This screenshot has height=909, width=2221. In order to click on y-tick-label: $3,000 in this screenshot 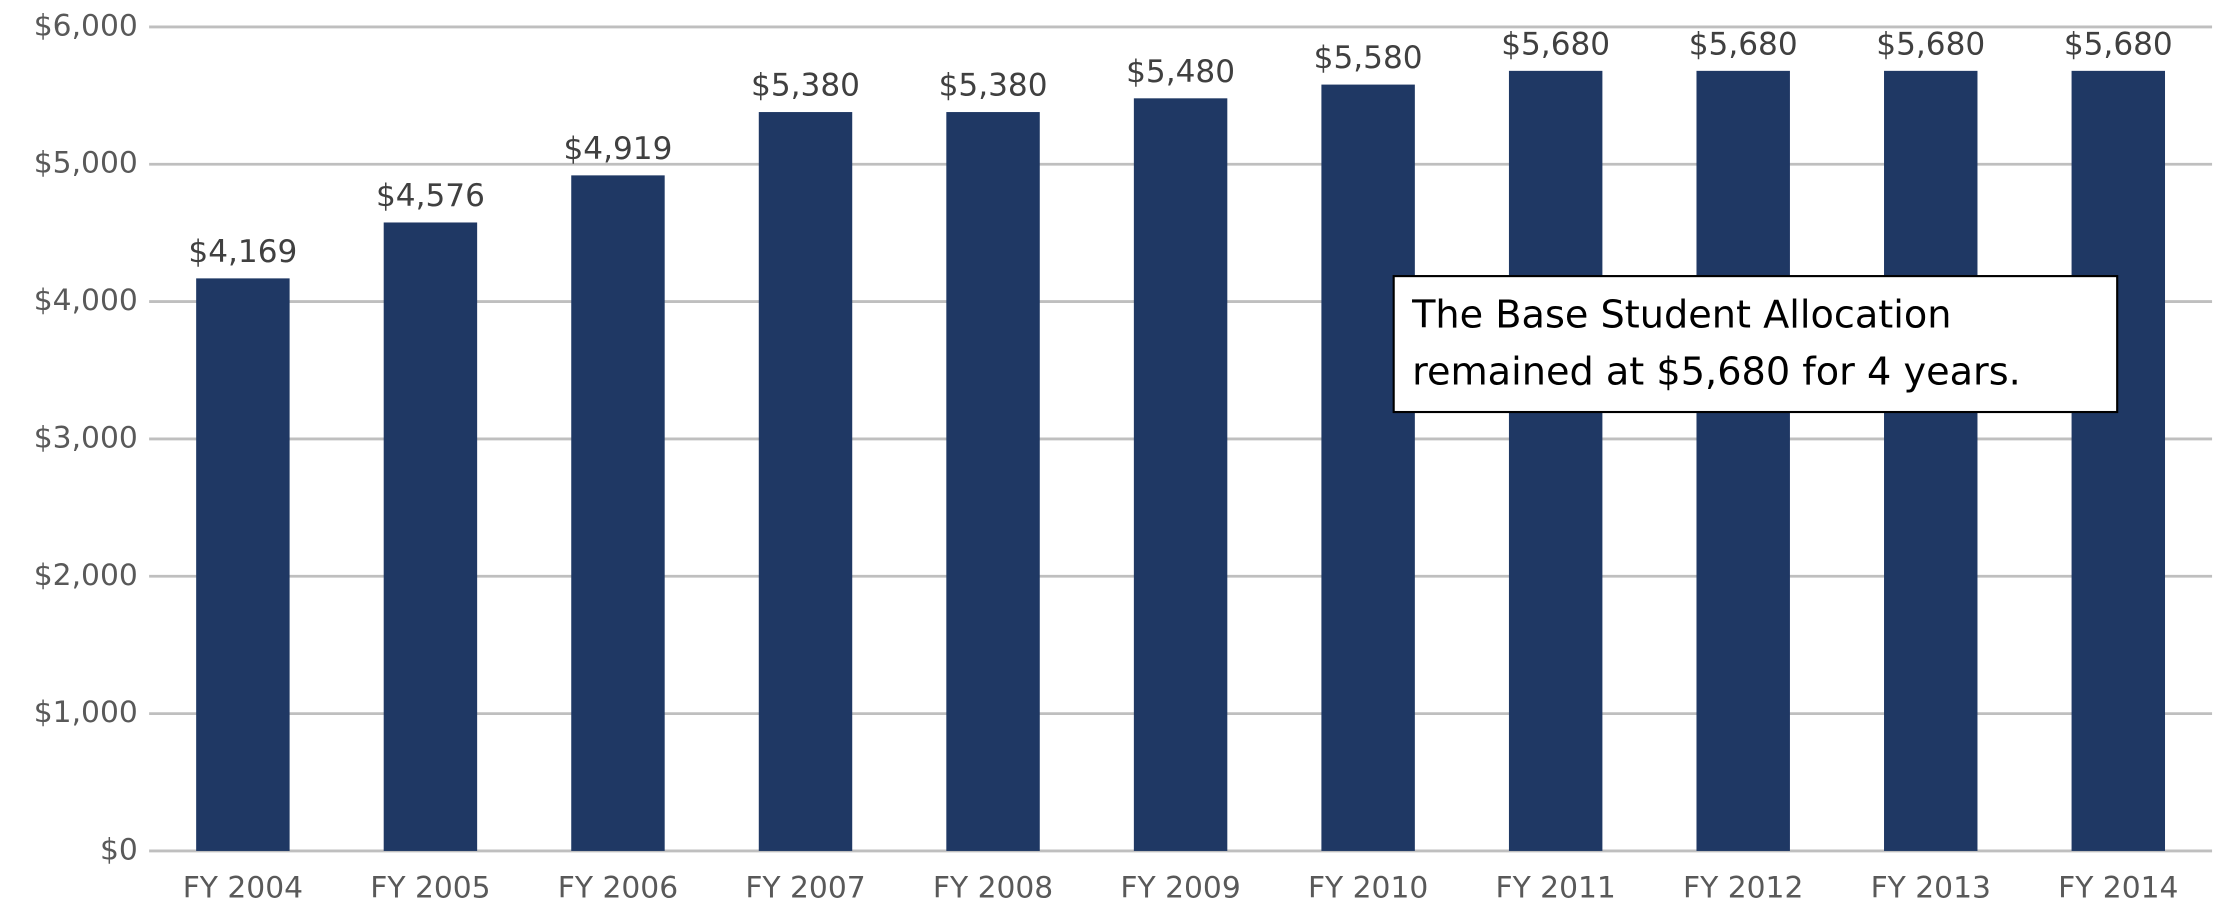, I will do `click(86, 437)`.